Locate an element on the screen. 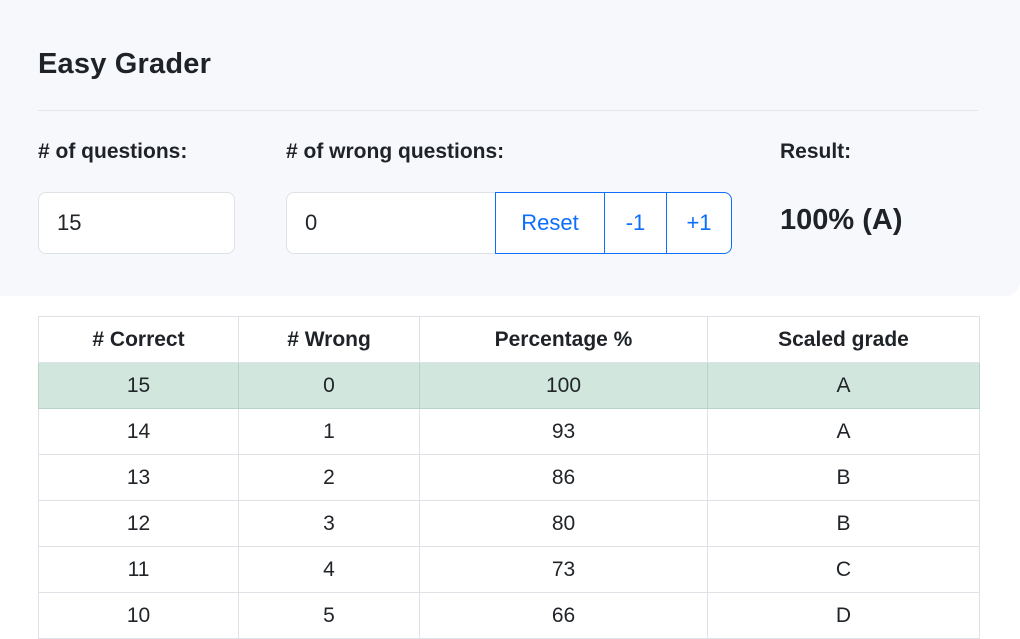 The image size is (1020, 639). table-row: 10 5 66 D is located at coordinates (509, 615).